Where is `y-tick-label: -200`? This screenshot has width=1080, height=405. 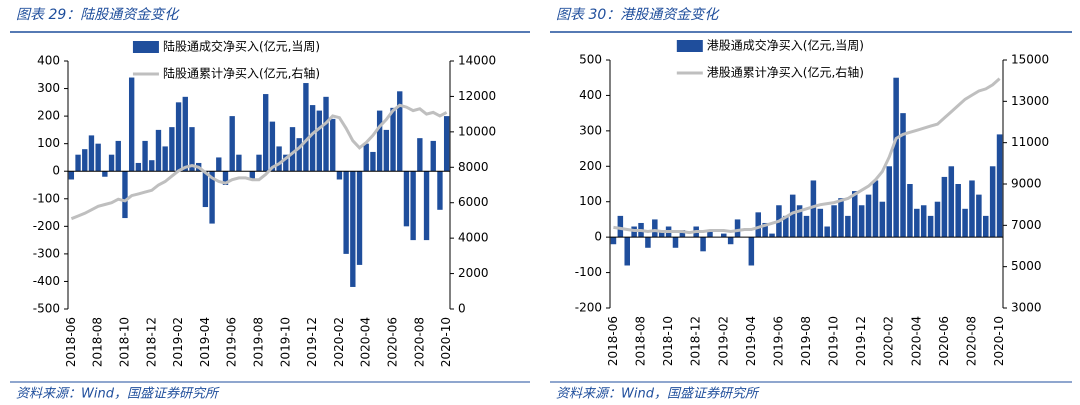 y-tick-label: -200 is located at coordinates (46, 226).